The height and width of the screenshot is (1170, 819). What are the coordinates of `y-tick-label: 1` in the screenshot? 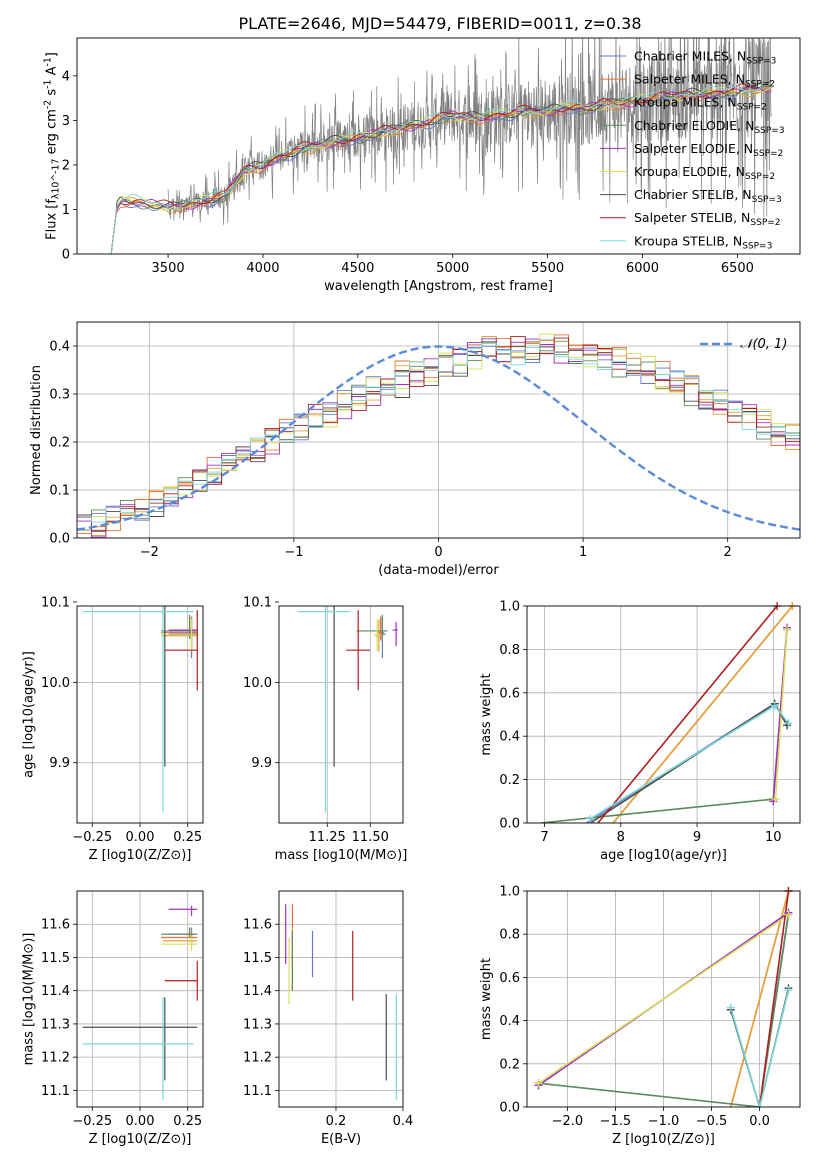 It's located at (66, 210).